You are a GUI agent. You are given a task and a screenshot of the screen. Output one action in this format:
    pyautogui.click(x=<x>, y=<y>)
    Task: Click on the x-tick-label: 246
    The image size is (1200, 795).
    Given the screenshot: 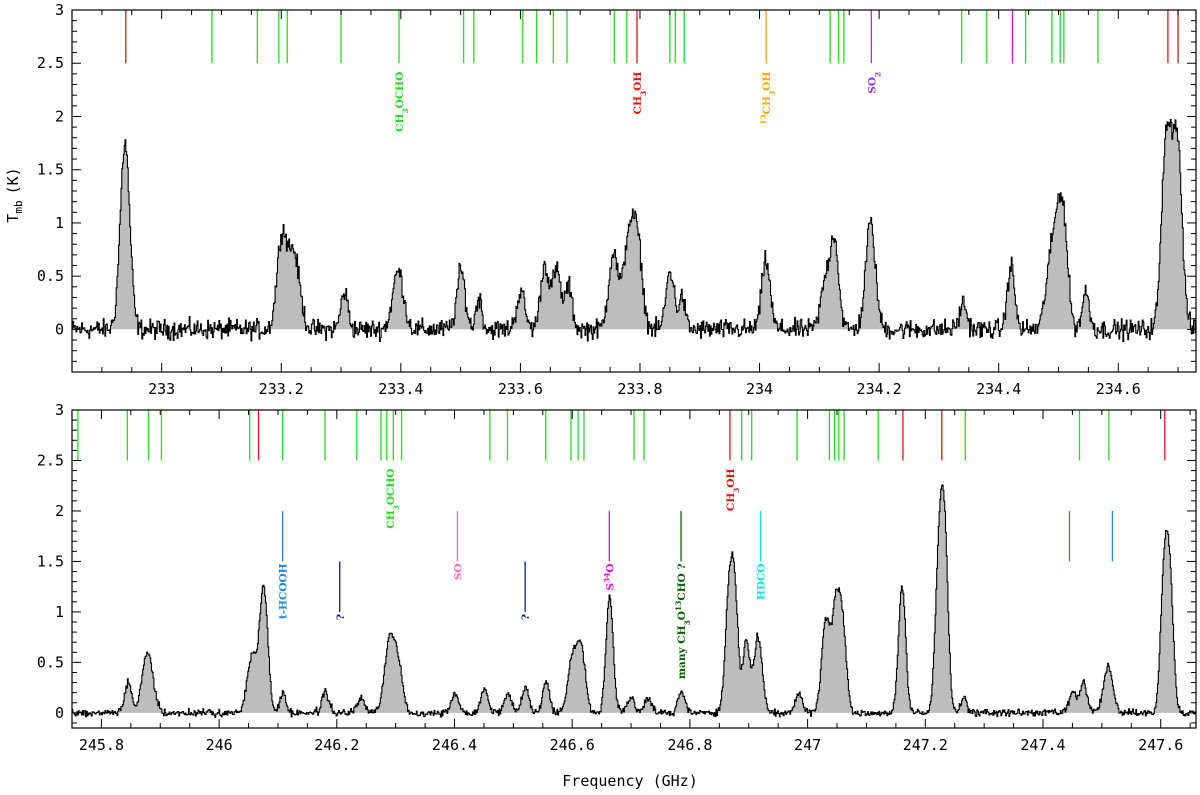 What is the action you would take?
    pyautogui.click(x=219, y=745)
    